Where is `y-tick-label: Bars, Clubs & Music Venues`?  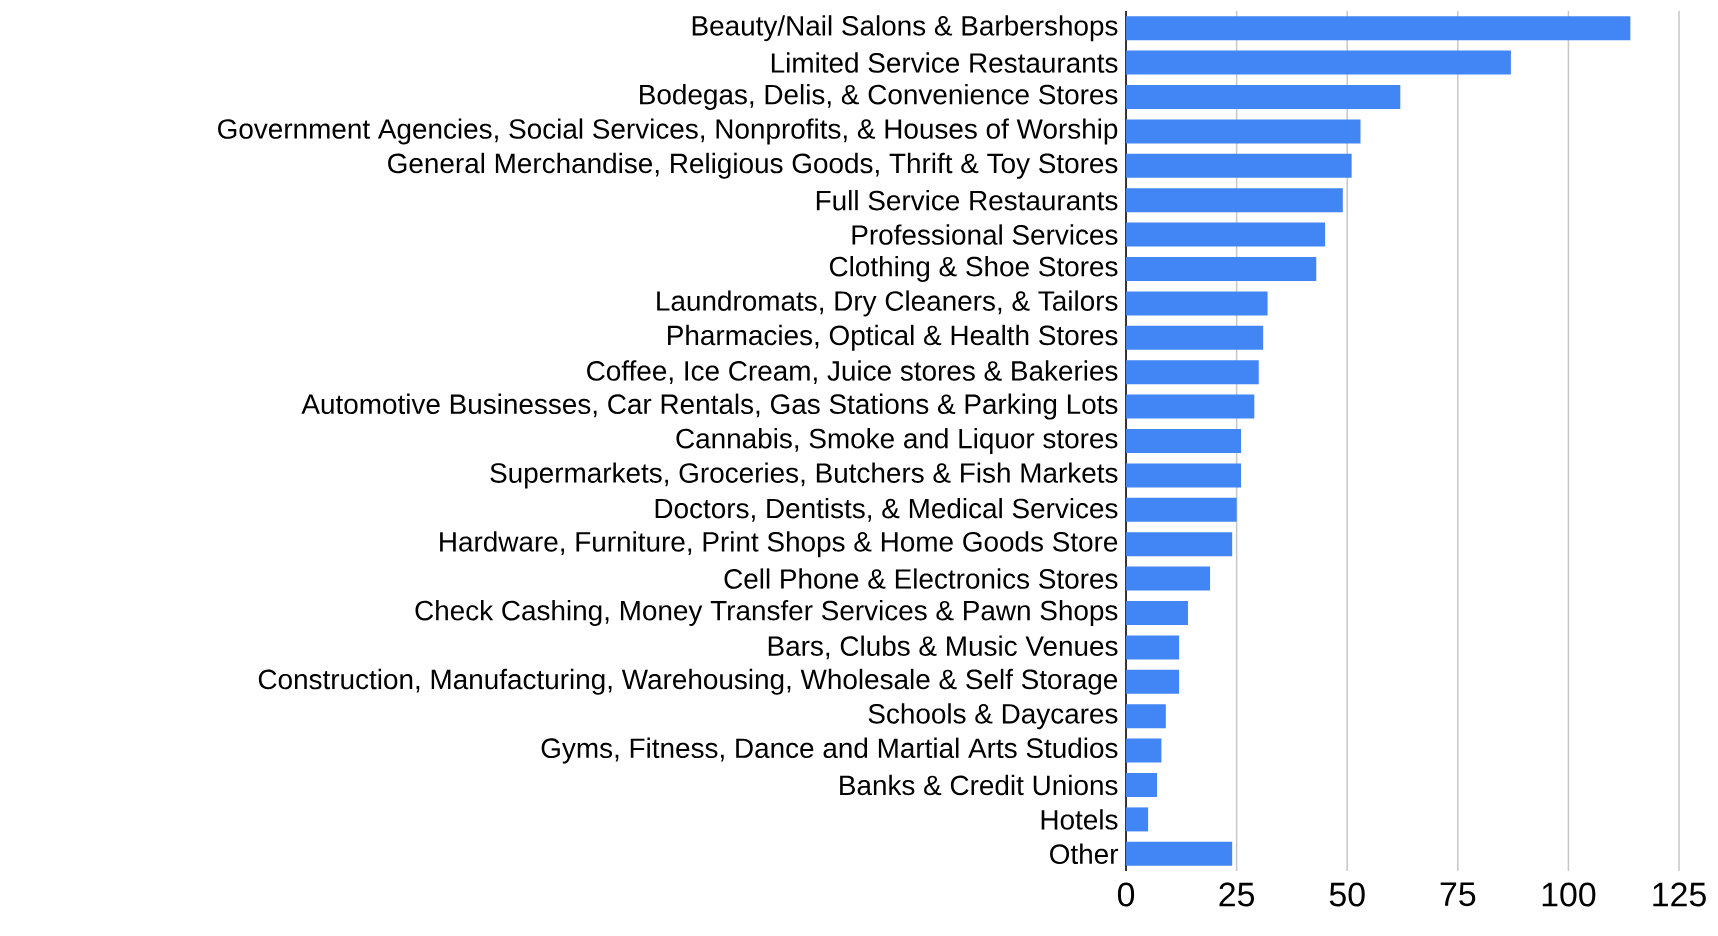 y-tick-label: Bars, Clubs & Music Venues is located at coordinates (943, 647).